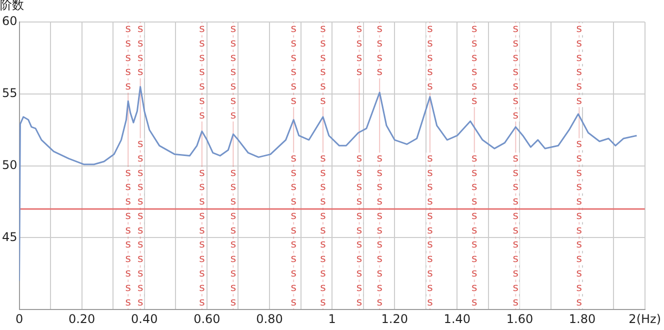 This screenshot has height=330, width=664. Describe the element at coordinates (10, 93) in the screenshot. I see `y-tick-label: 55` at that location.